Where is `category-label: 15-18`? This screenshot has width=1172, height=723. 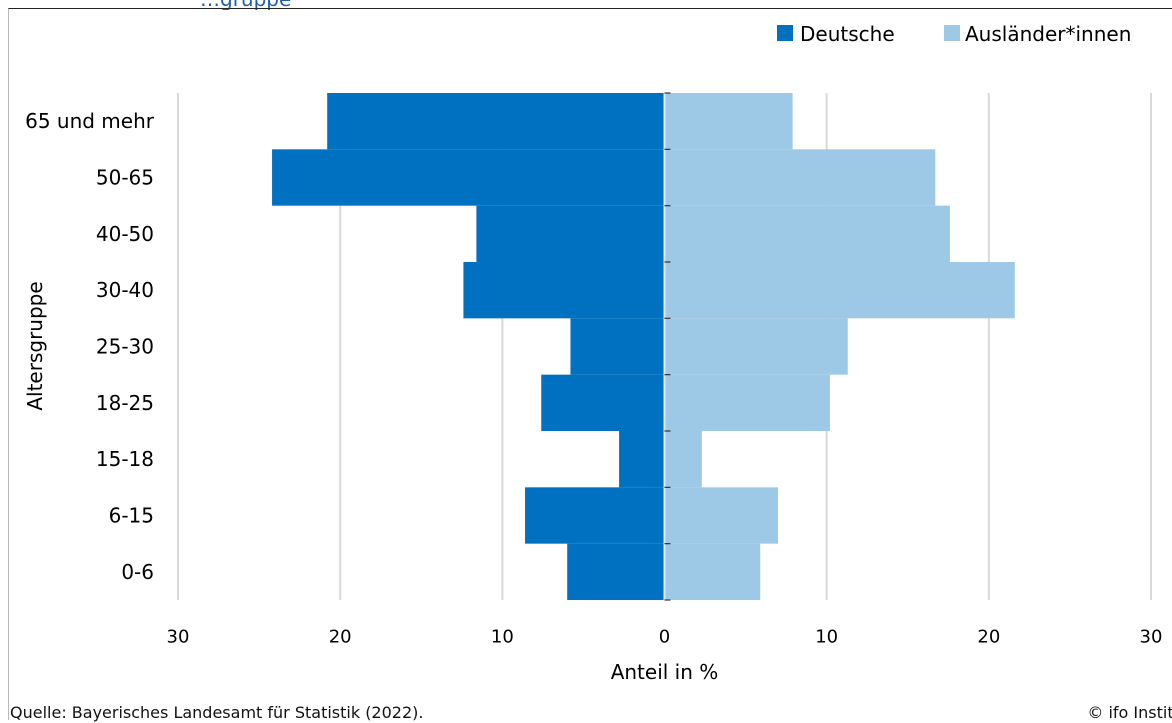 category-label: 15-18 is located at coordinates (125, 459).